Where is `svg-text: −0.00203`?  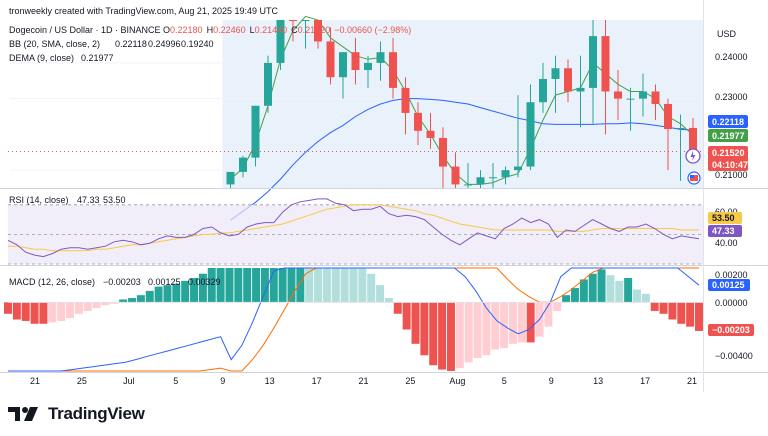
svg-text: −0.00203 is located at coordinates (731, 330).